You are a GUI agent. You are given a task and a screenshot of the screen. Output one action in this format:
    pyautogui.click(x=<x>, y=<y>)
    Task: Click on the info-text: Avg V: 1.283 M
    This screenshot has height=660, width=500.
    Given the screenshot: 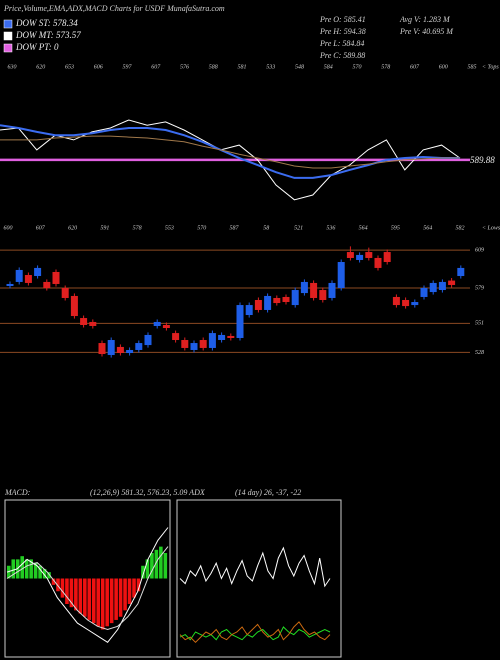 What is the action you would take?
    pyautogui.click(x=425, y=19)
    